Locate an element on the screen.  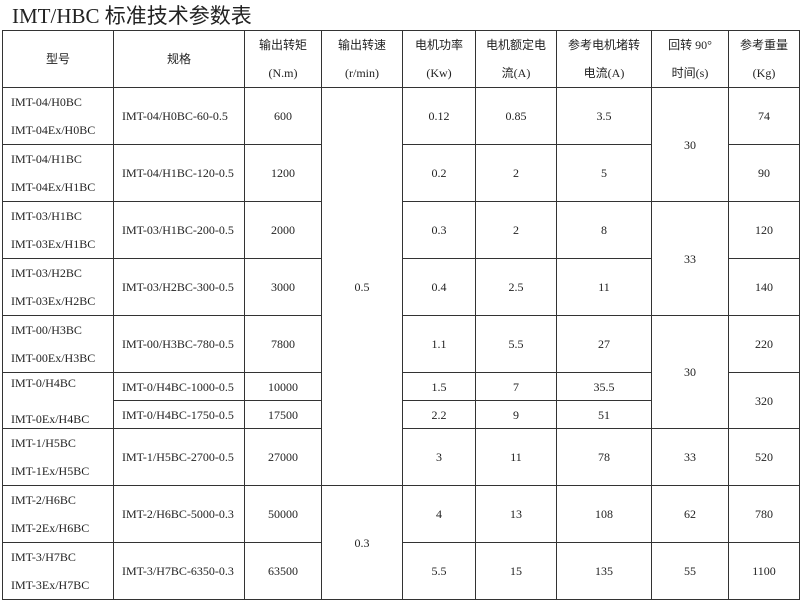
model-name: IMT-00/H3BC is located at coordinates (46, 330).